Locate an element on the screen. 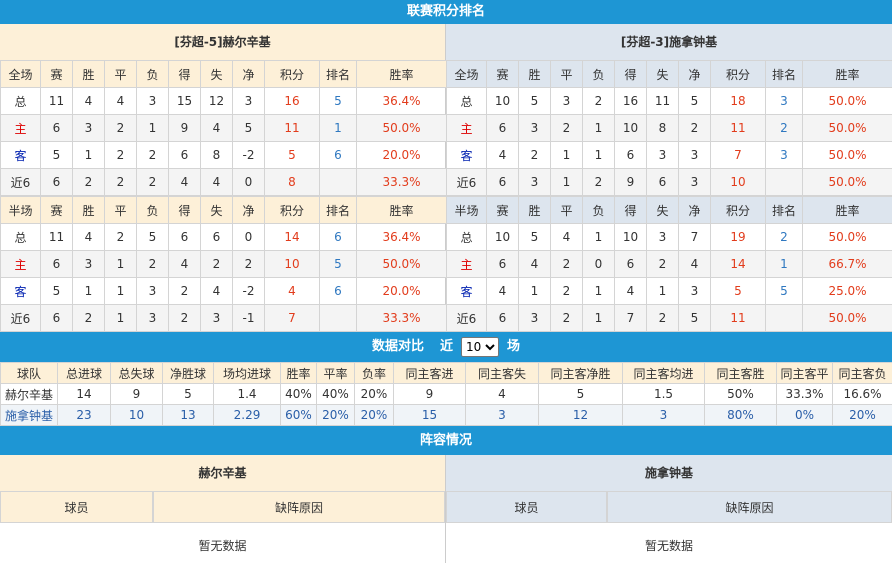 The width and height of the screenshot is (892, 569). cell: 10 is located at coordinates (503, 237).